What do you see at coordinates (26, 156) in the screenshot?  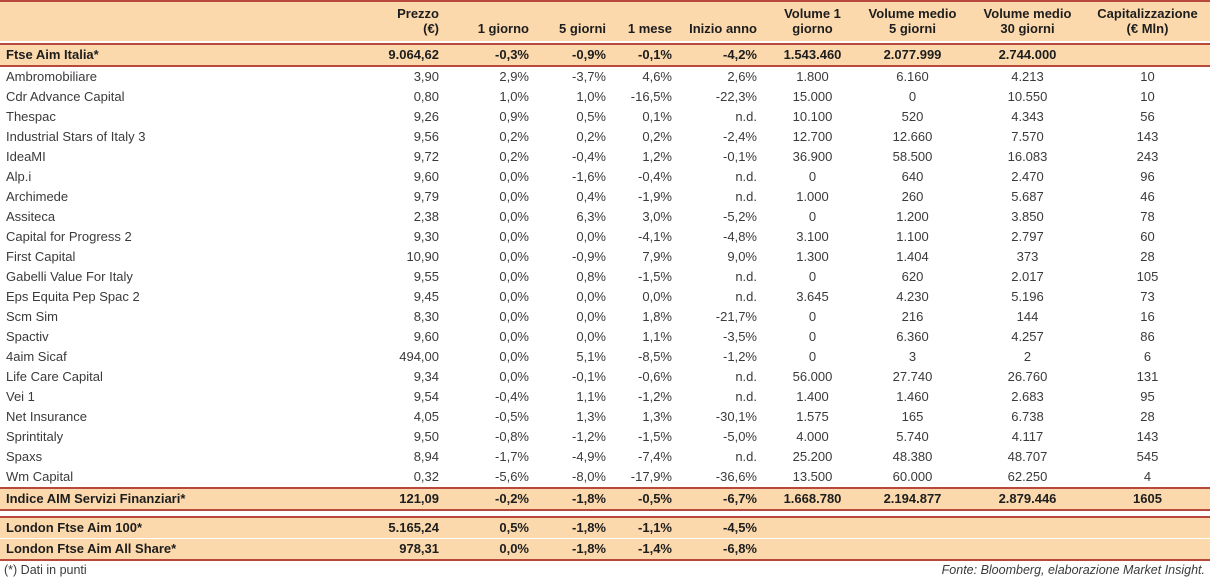 I see `row-label: IdeaMI` at bounding box center [26, 156].